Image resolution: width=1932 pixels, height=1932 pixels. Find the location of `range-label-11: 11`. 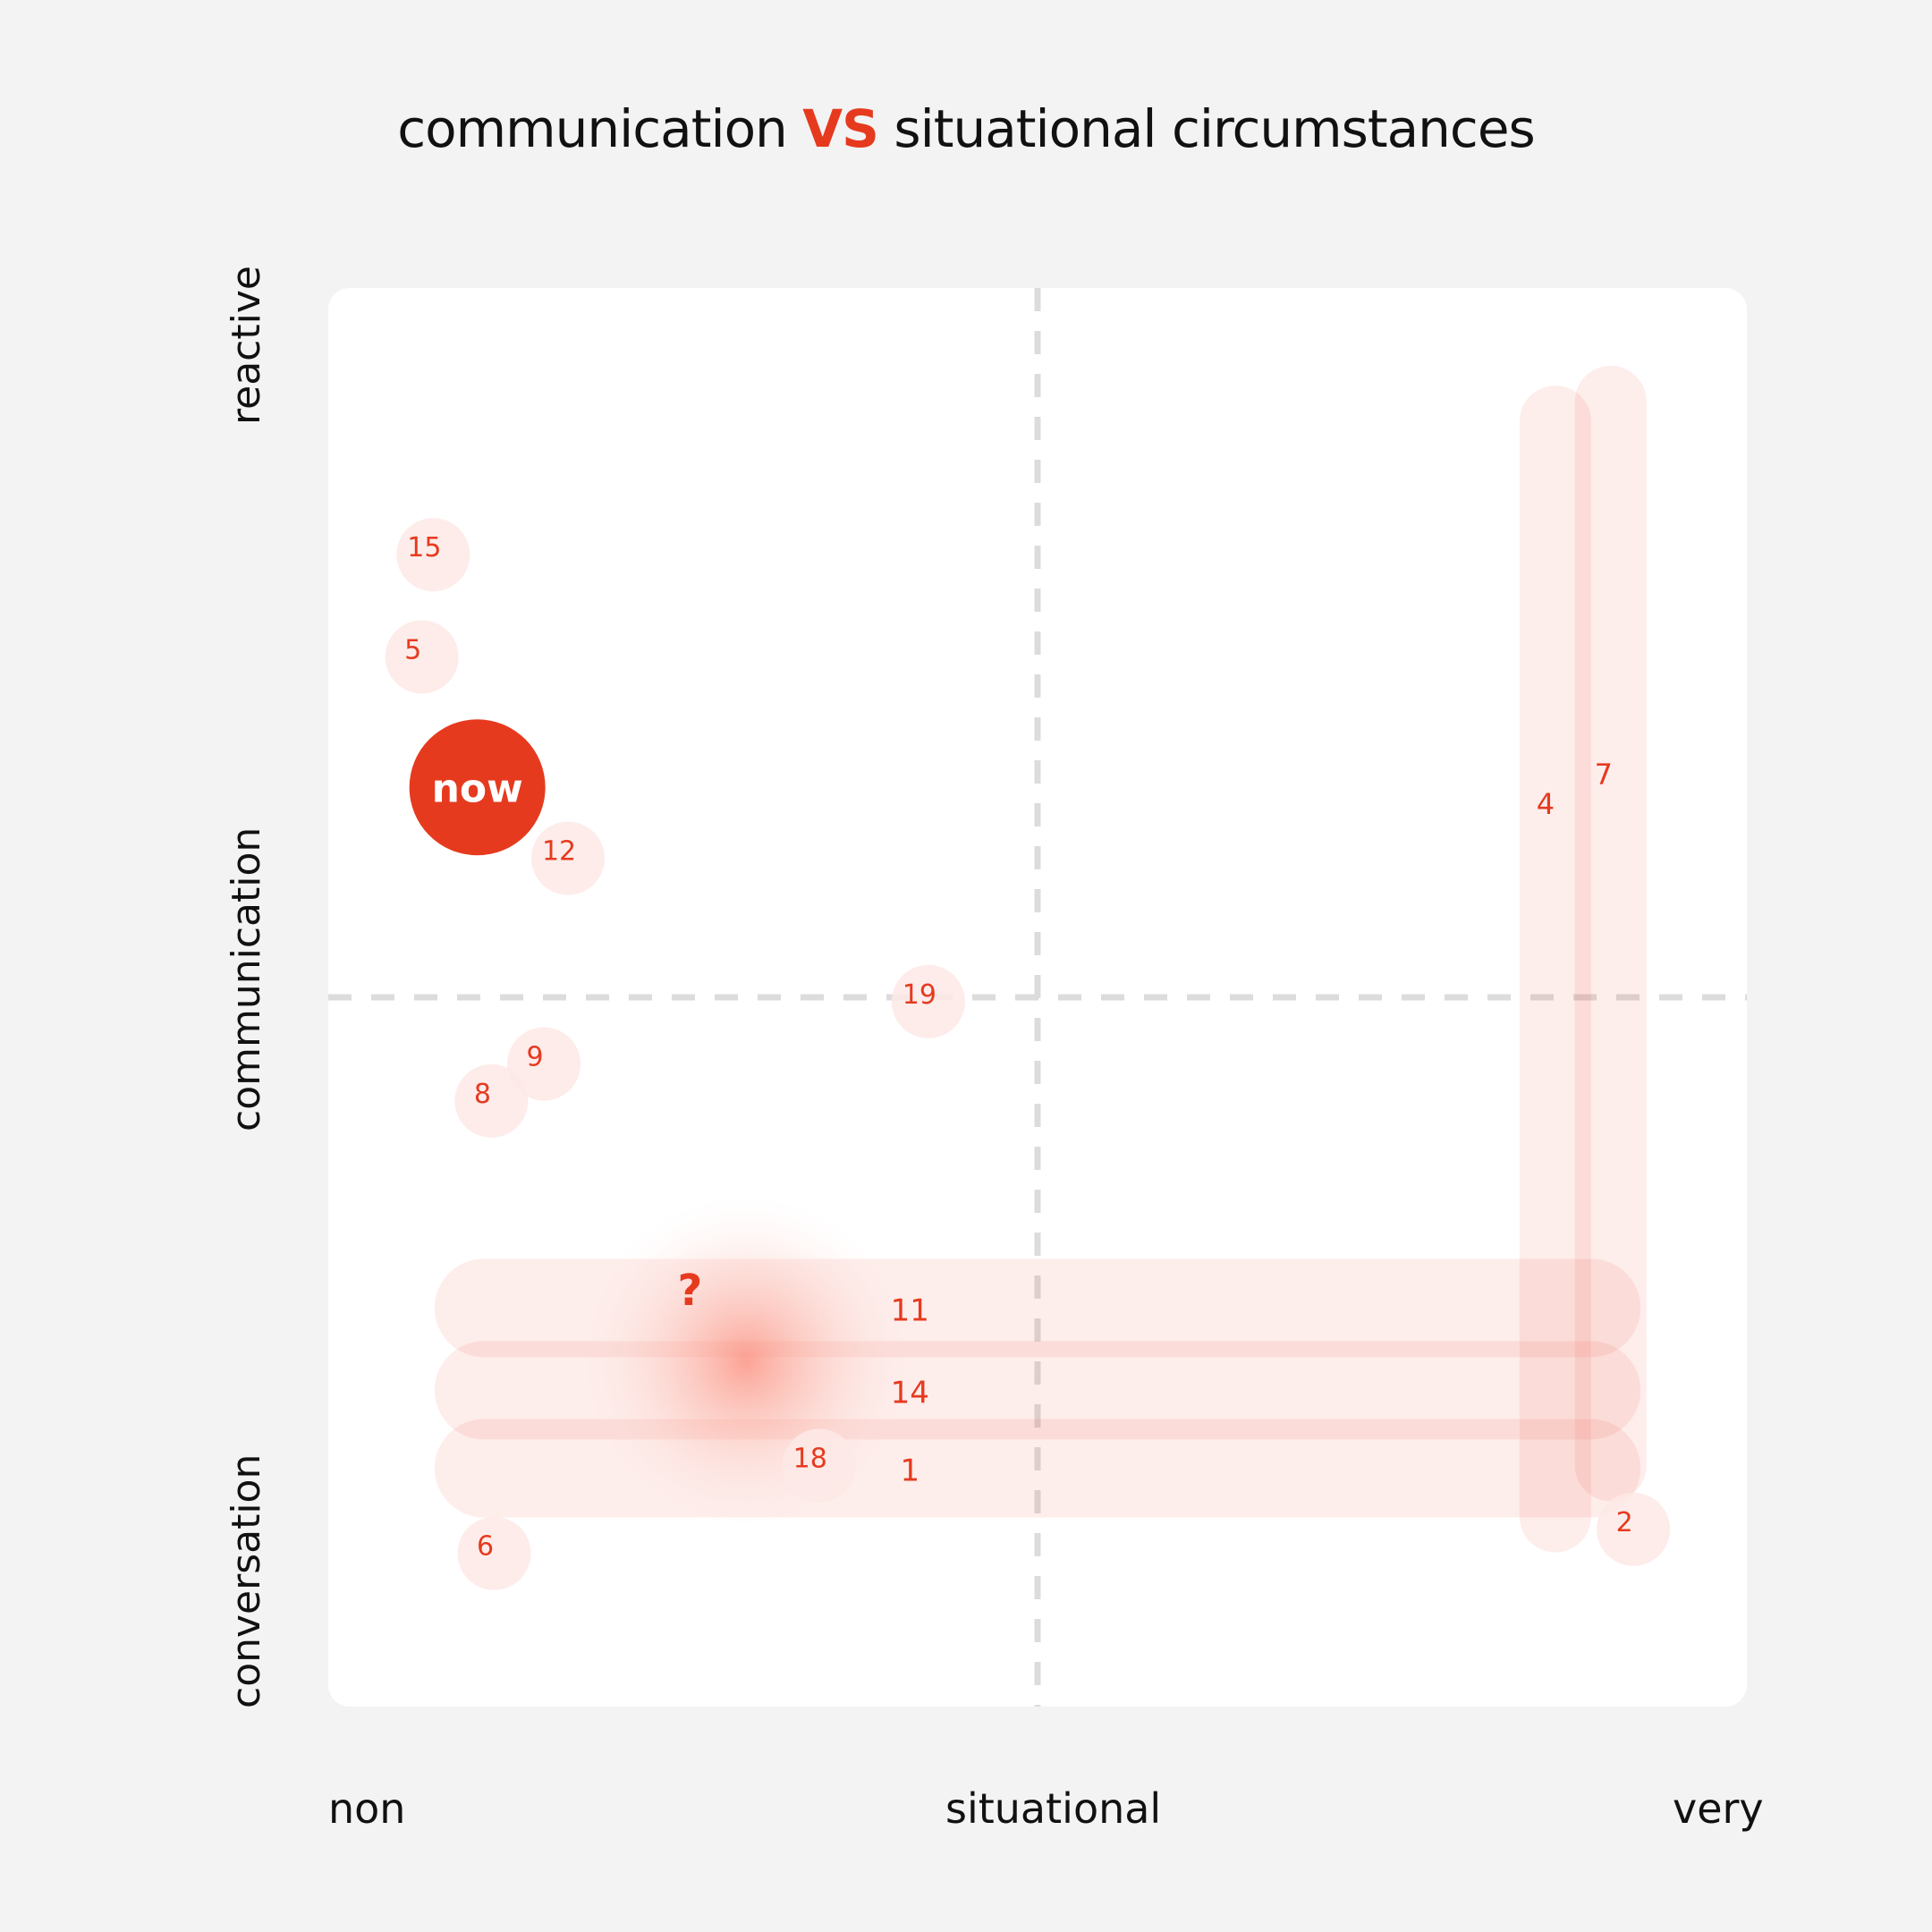

range-label-11: 11 is located at coordinates (910, 1310).